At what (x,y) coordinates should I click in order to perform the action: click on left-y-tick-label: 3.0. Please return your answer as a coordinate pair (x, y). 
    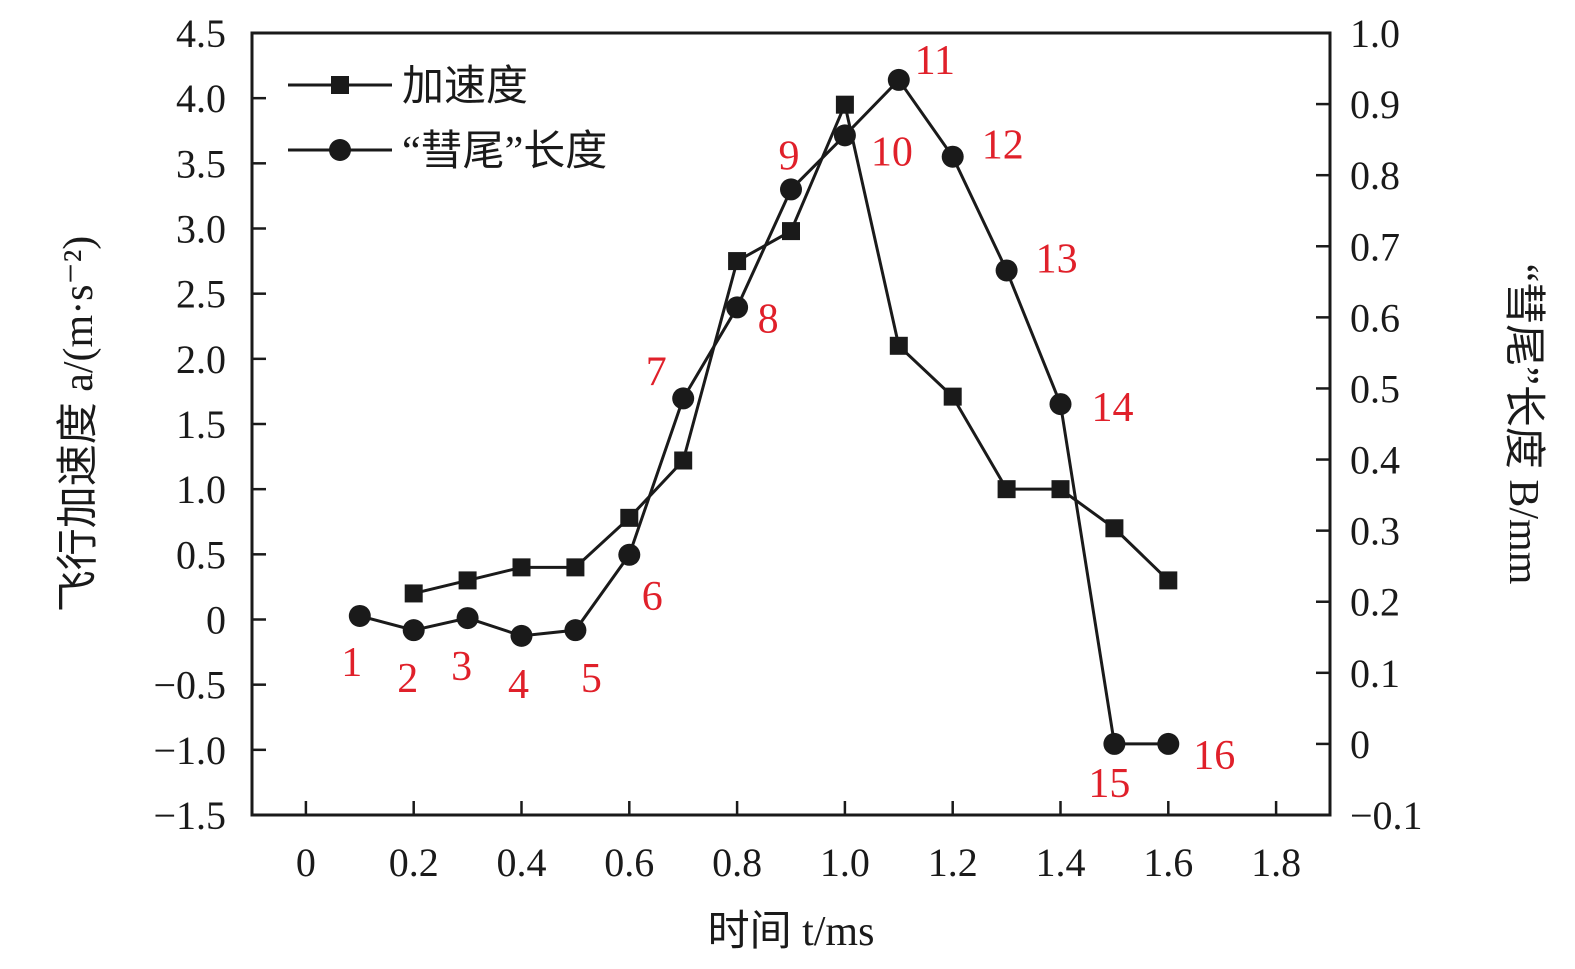
    Looking at the image, I should click on (201, 229).